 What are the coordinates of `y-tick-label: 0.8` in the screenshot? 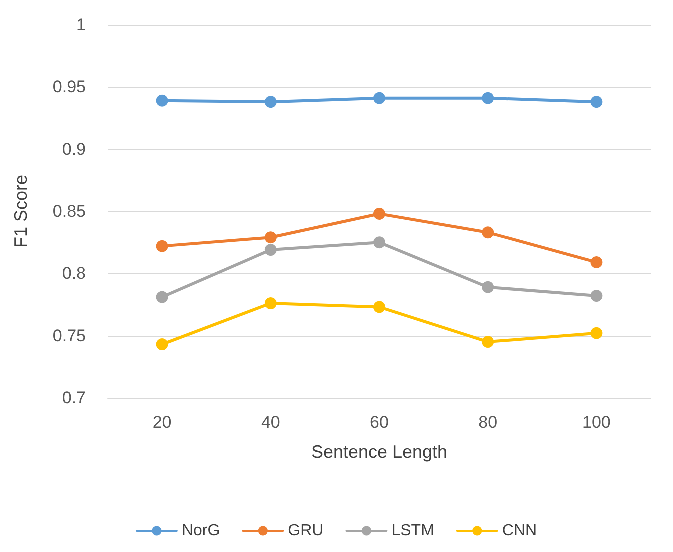 It's located at (74, 274).